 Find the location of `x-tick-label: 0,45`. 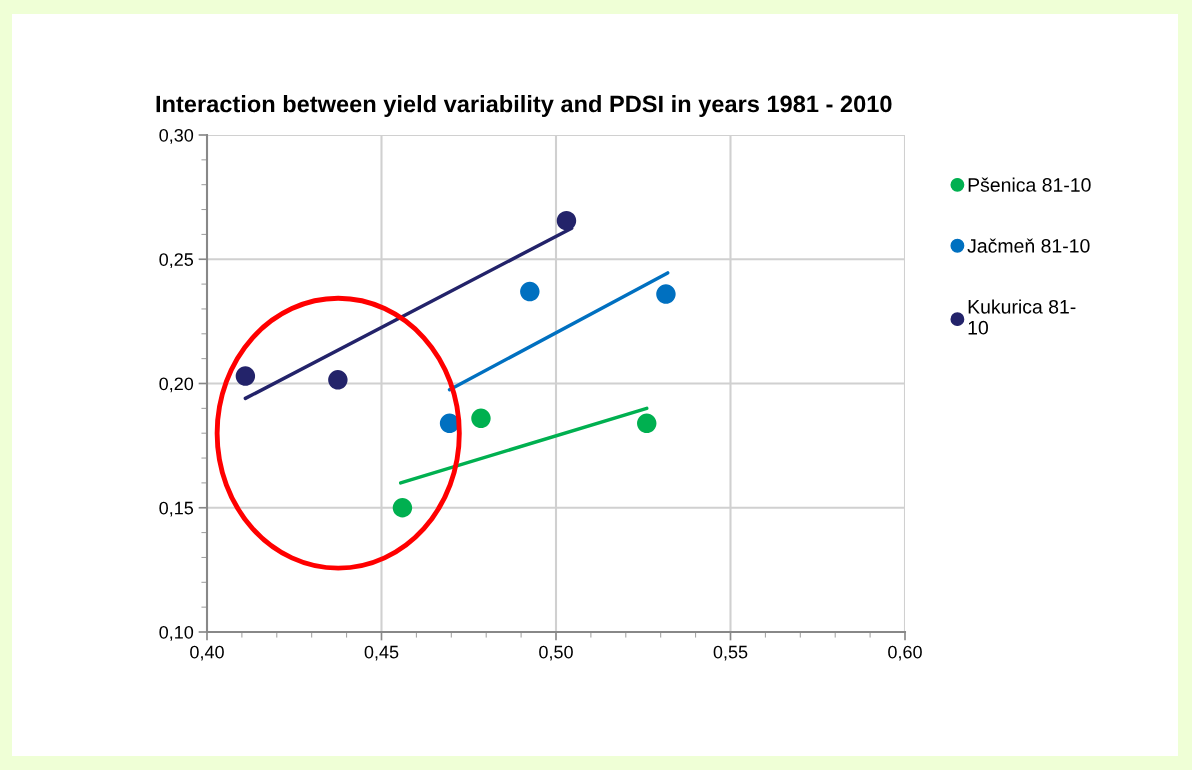

x-tick-label: 0,45 is located at coordinates (381, 653).